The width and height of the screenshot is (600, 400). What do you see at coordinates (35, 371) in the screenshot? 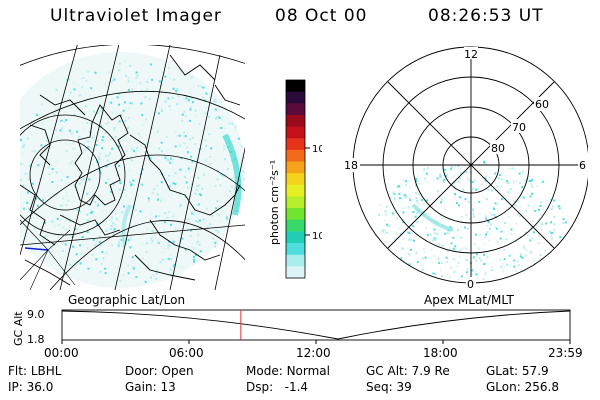
I see `status-filter: Flt: LBHL` at bounding box center [35, 371].